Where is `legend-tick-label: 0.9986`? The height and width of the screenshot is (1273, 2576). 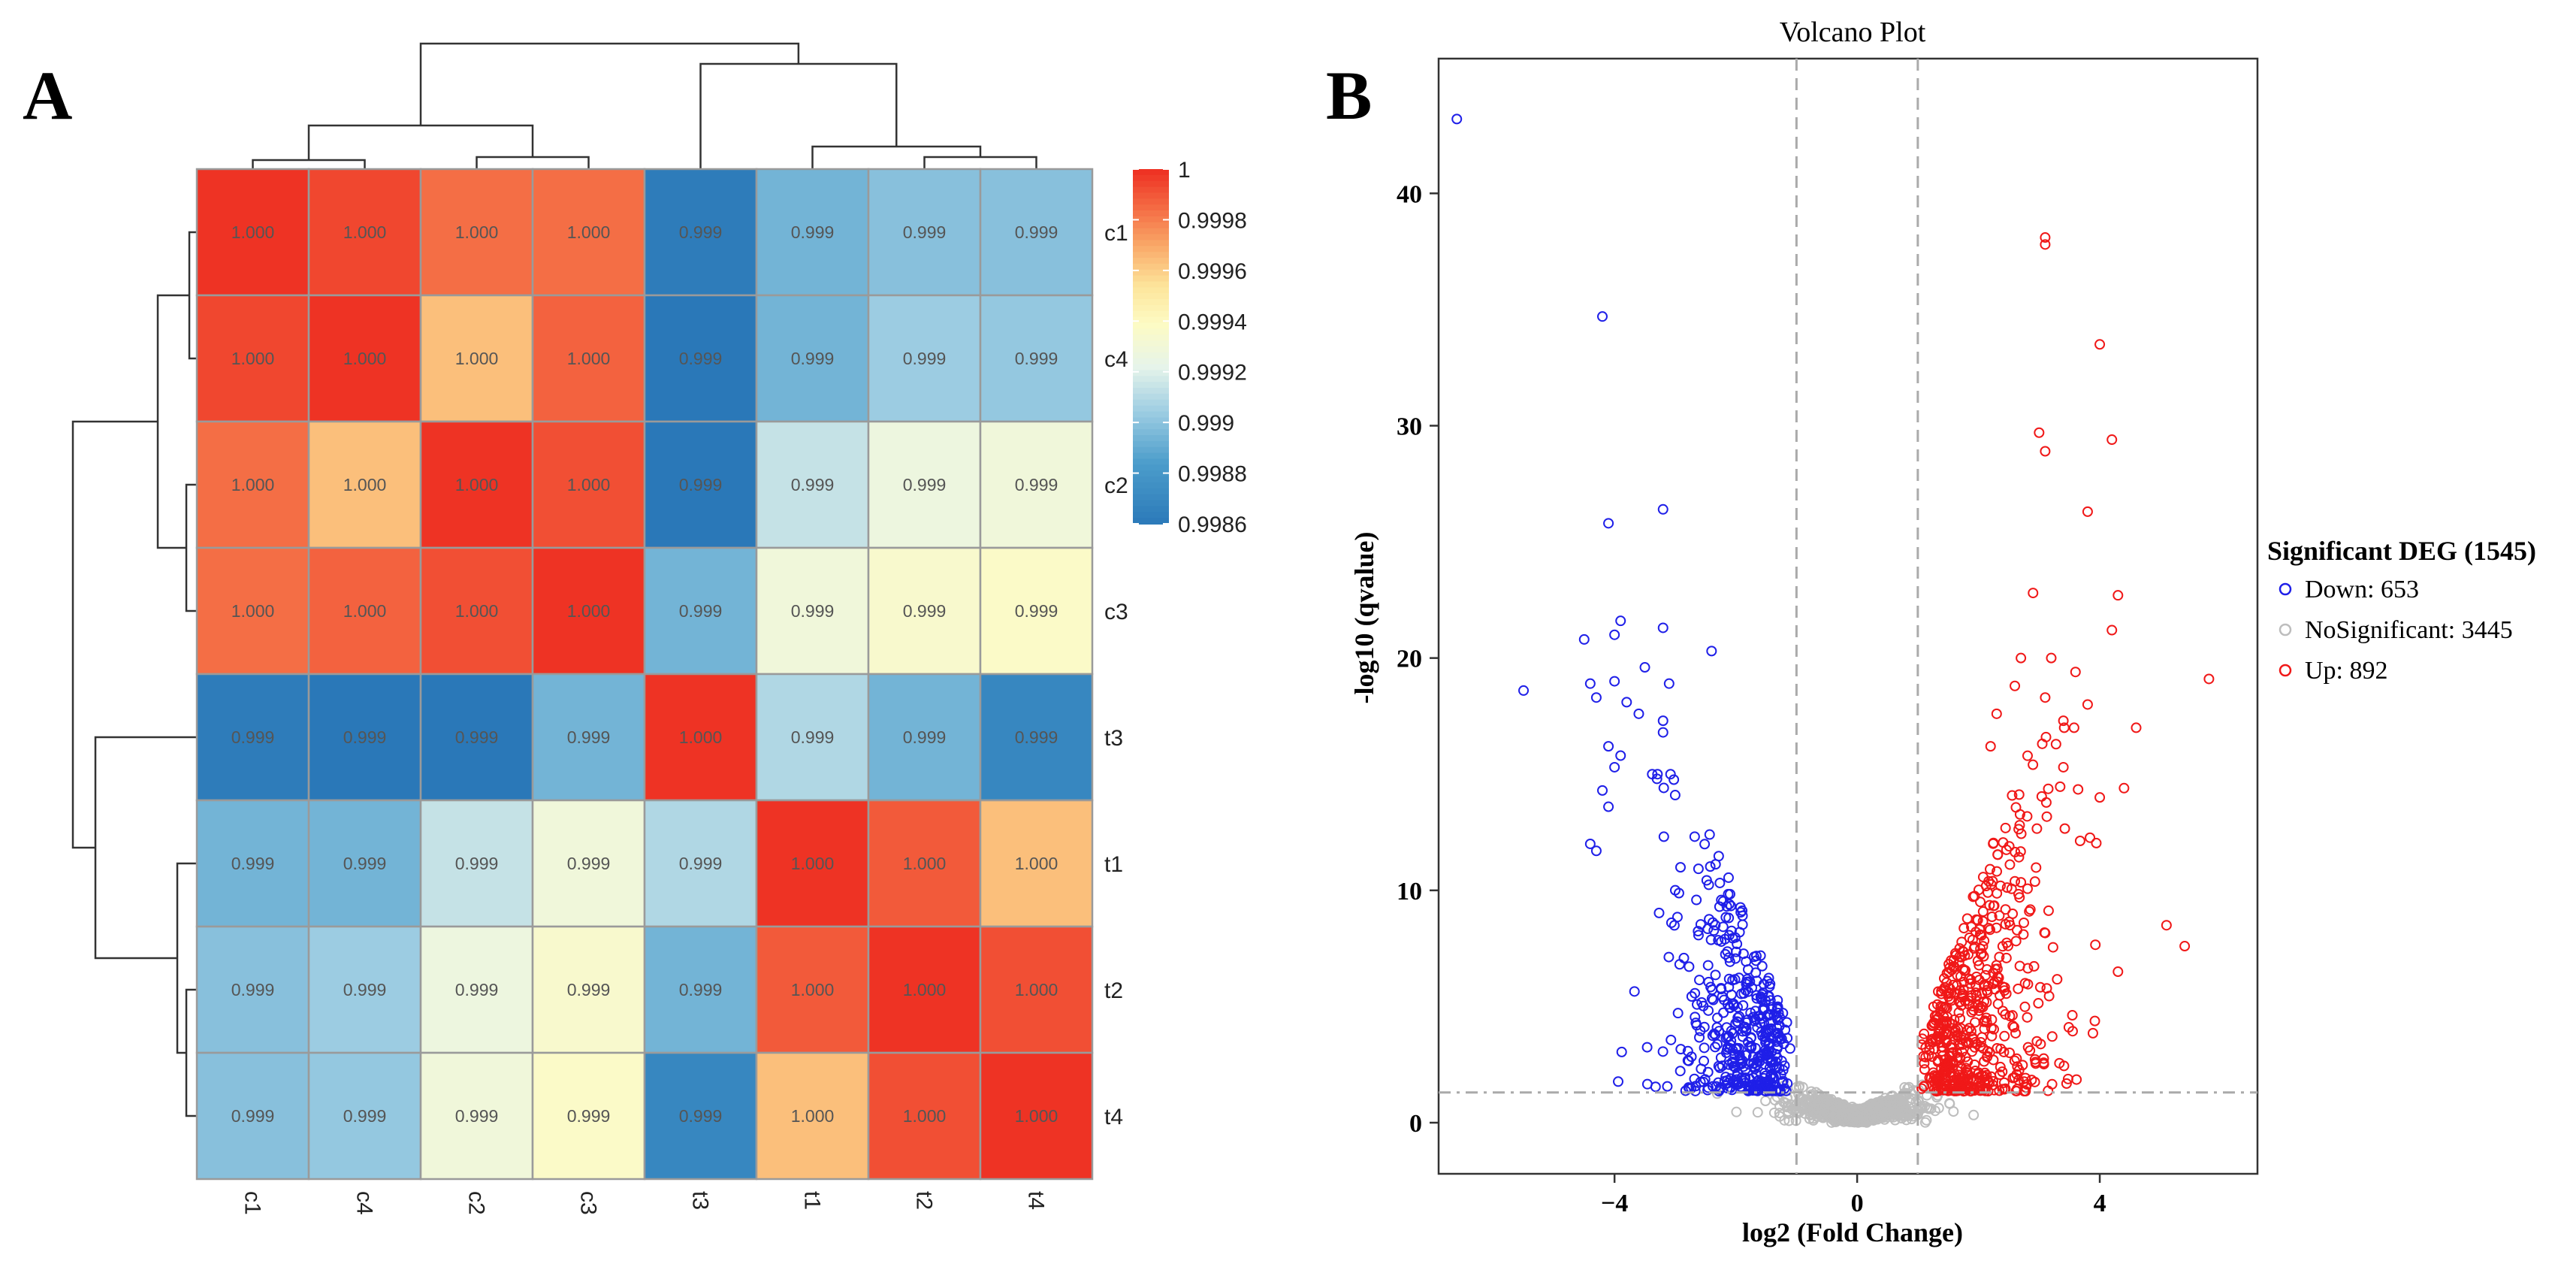
legend-tick-label: 0.9986 is located at coordinates (1212, 525).